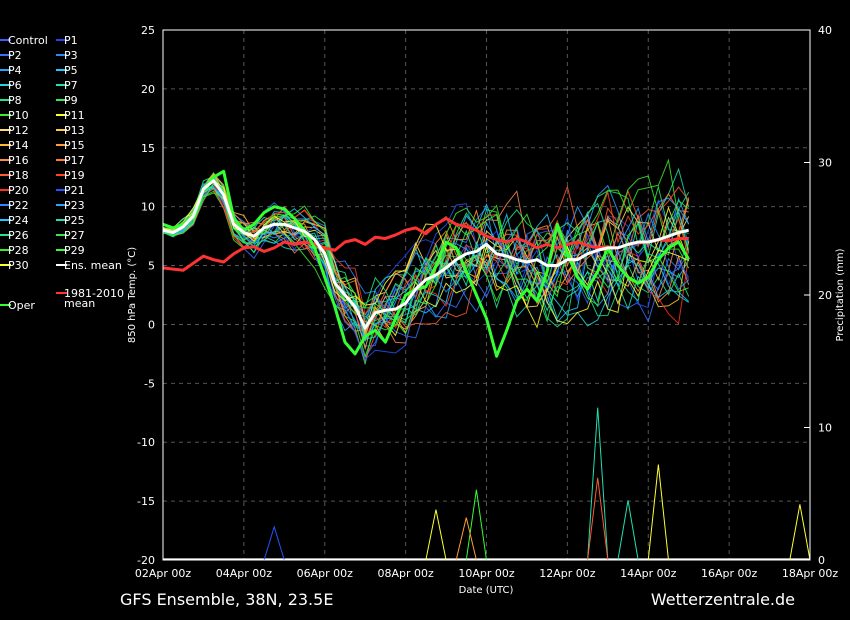 The image size is (850, 620). Describe the element at coordinates (74, 220) in the screenshot. I see `legend-label: P25` at that location.